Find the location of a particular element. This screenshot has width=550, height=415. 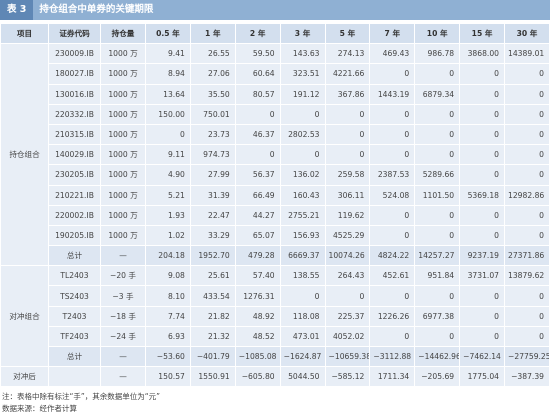

value-cell: 14389.01 is located at coordinates (527, 54).